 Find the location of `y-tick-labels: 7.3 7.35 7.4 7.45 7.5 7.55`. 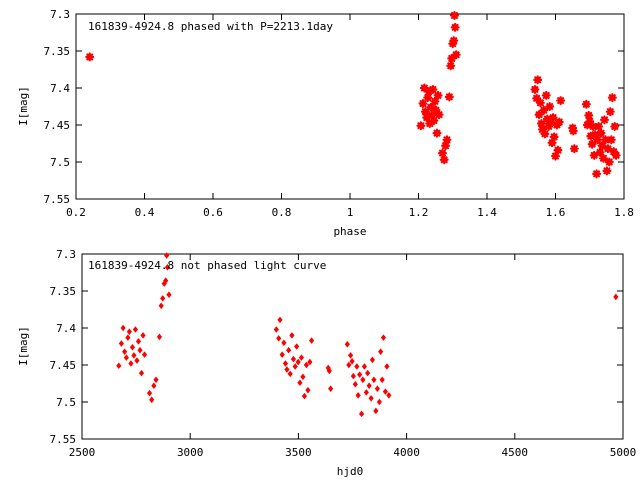

y-tick-labels: 7.3 7.35 7.4 7.45 7.5 7.55 is located at coordinates (57, 107).